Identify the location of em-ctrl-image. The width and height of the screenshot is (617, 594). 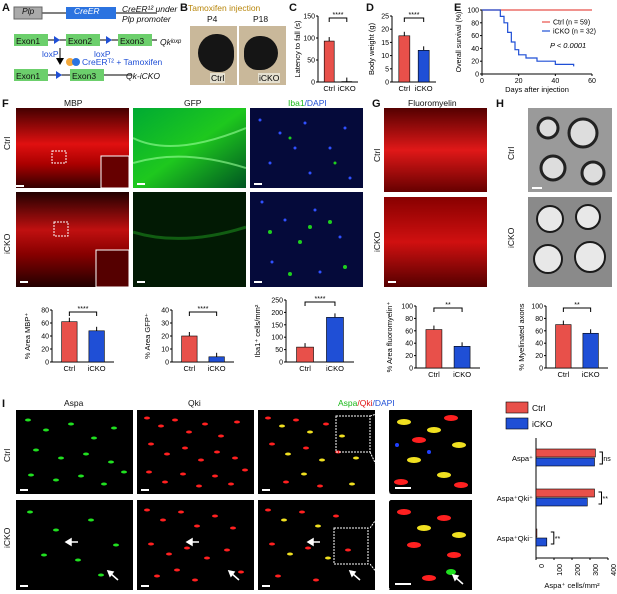
(570, 150).